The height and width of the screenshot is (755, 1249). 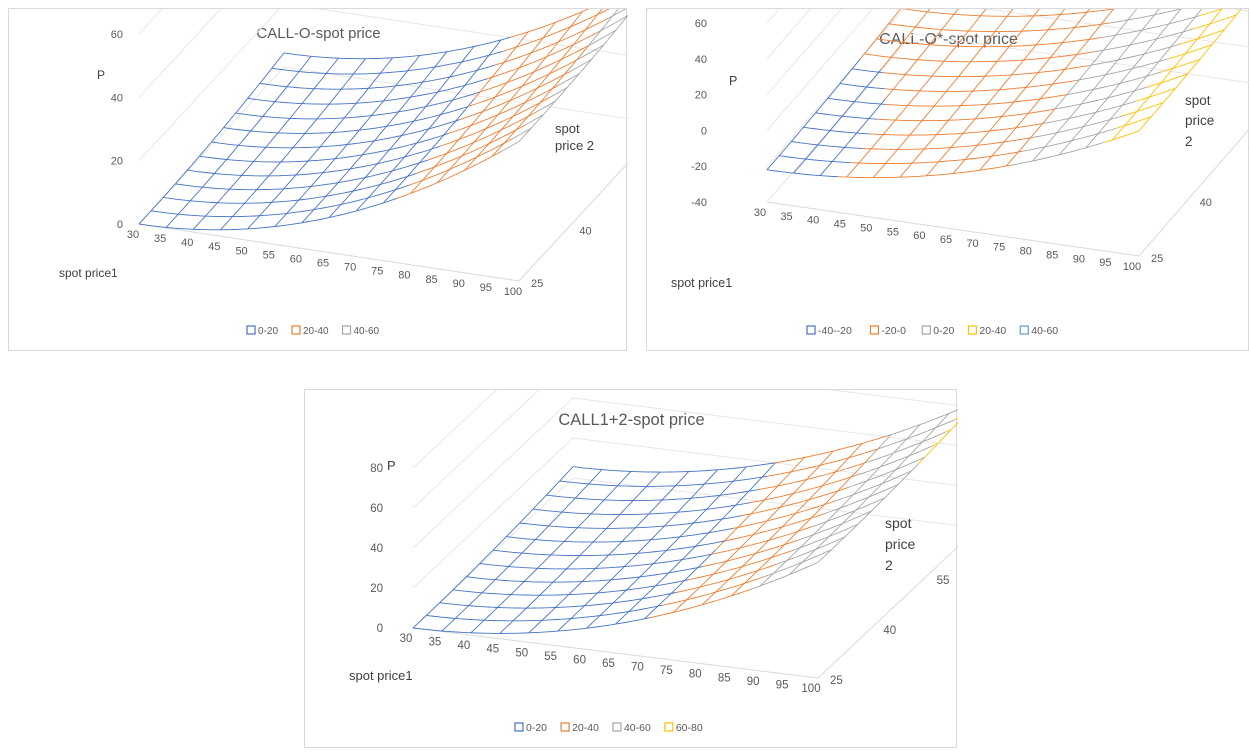 I want to click on y-axis-label: spot price 2, so click(x=574, y=137).